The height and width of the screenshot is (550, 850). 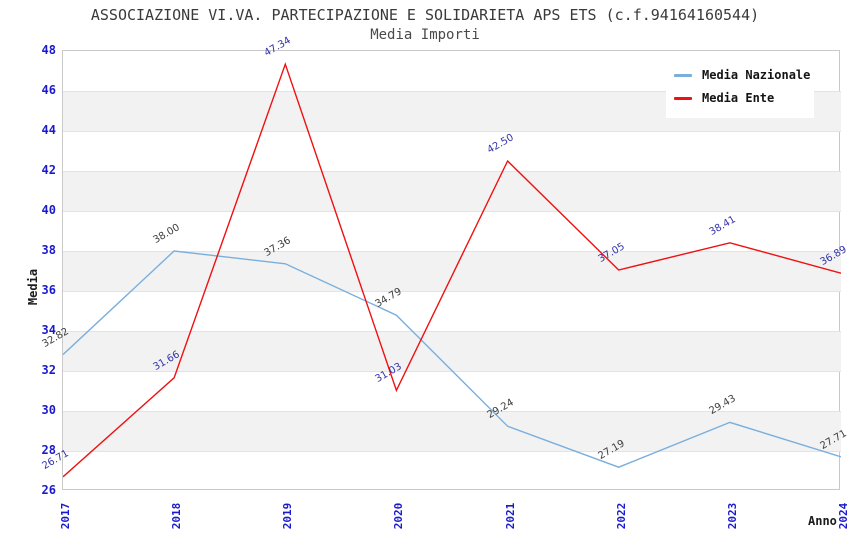 What do you see at coordinates (48, 170) in the screenshot?
I see `y-tick-label: 42` at bounding box center [48, 170].